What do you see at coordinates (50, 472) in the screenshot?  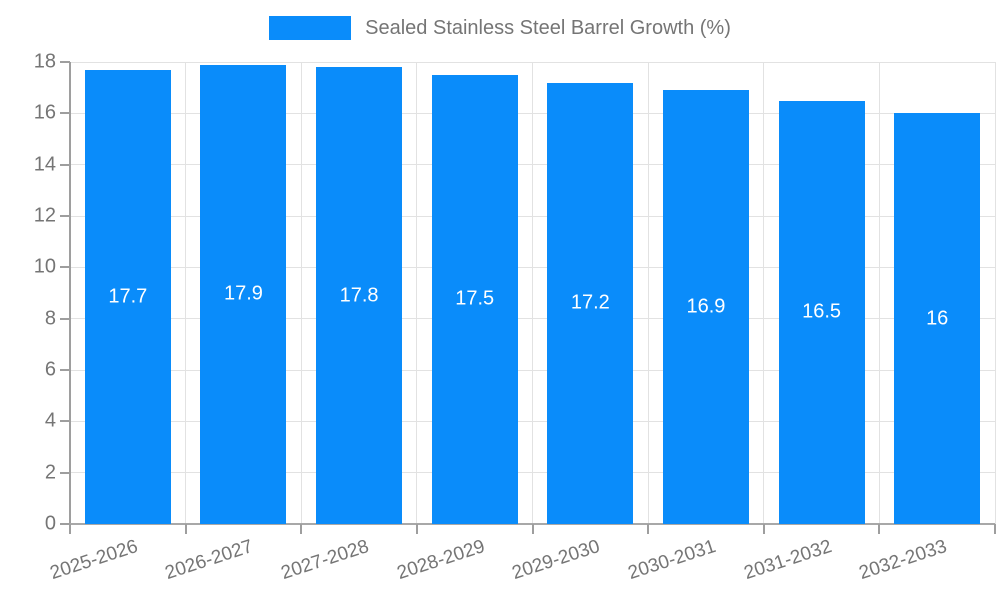 I see `y-tick-label: 2` at bounding box center [50, 472].